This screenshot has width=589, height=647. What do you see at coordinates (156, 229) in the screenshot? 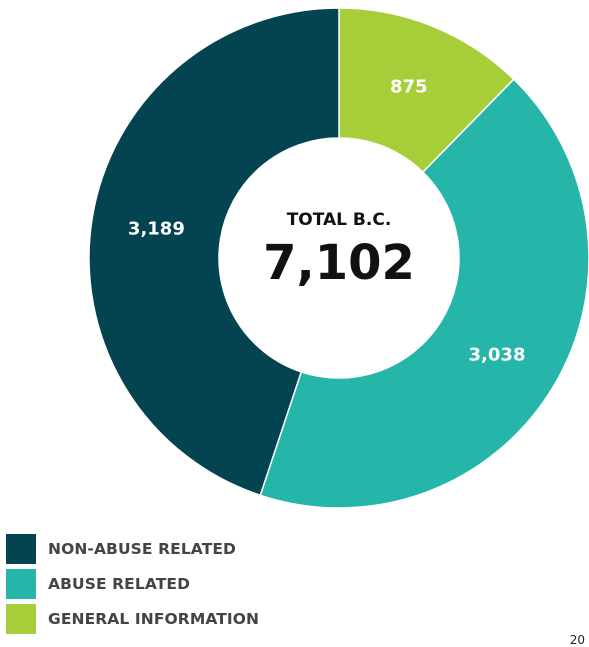
I see `slice-value-label: 3,189` at bounding box center [156, 229].